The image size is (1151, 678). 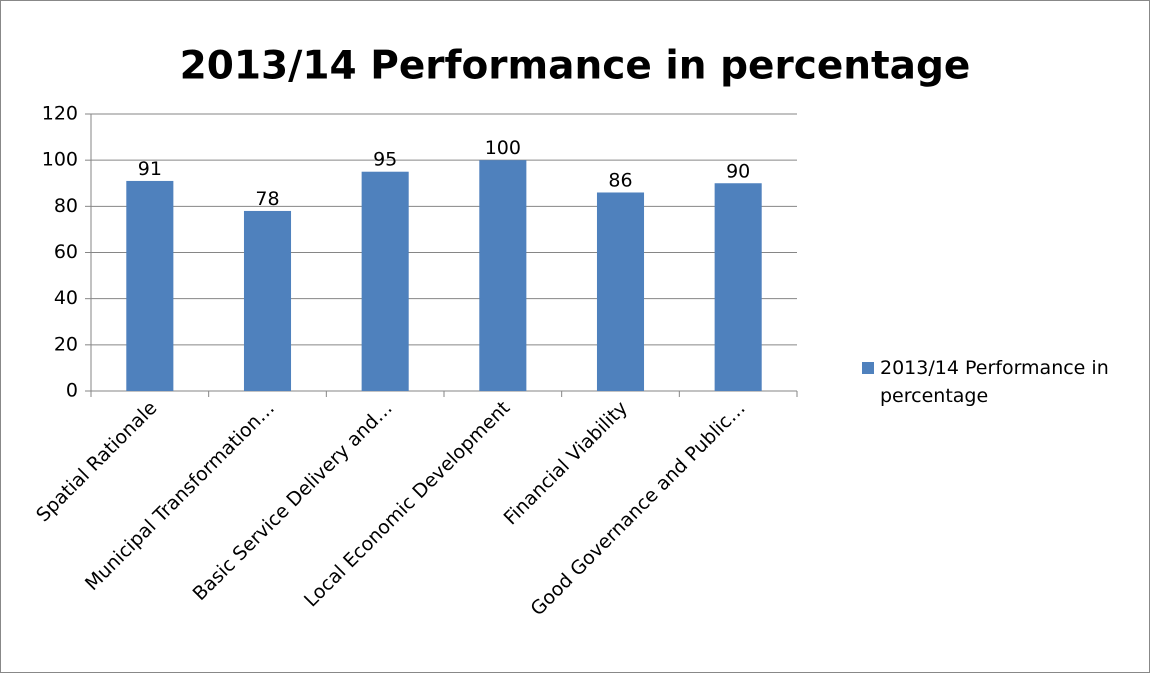 What do you see at coordinates (575, 66) in the screenshot?
I see `chart-title: 2013/14 Performance in percentage` at bounding box center [575, 66].